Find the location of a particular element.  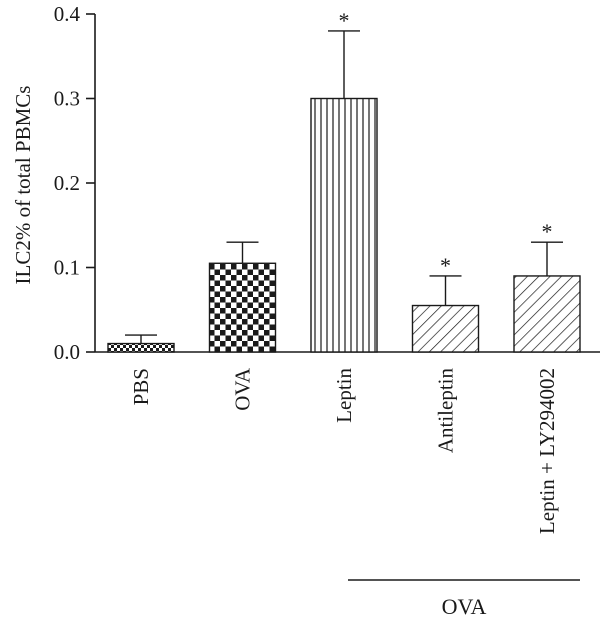

y-tick-label: 0.2 is located at coordinates (67, 183).